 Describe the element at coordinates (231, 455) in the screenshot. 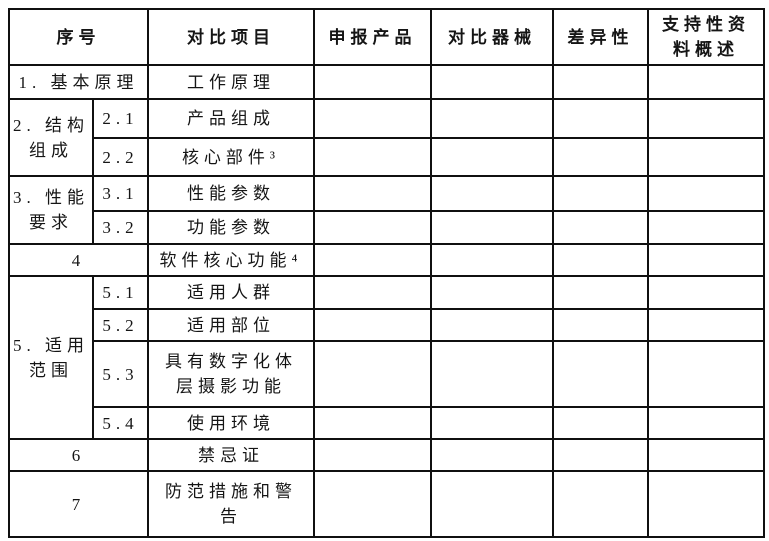

I see `item-cell: 禁忌证` at that location.